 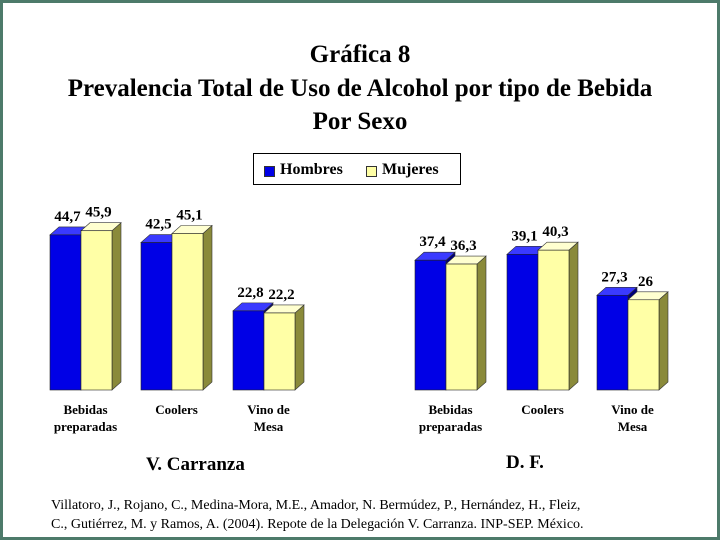 I want to click on legend-label-hombres: Hombres, so click(x=311, y=169).